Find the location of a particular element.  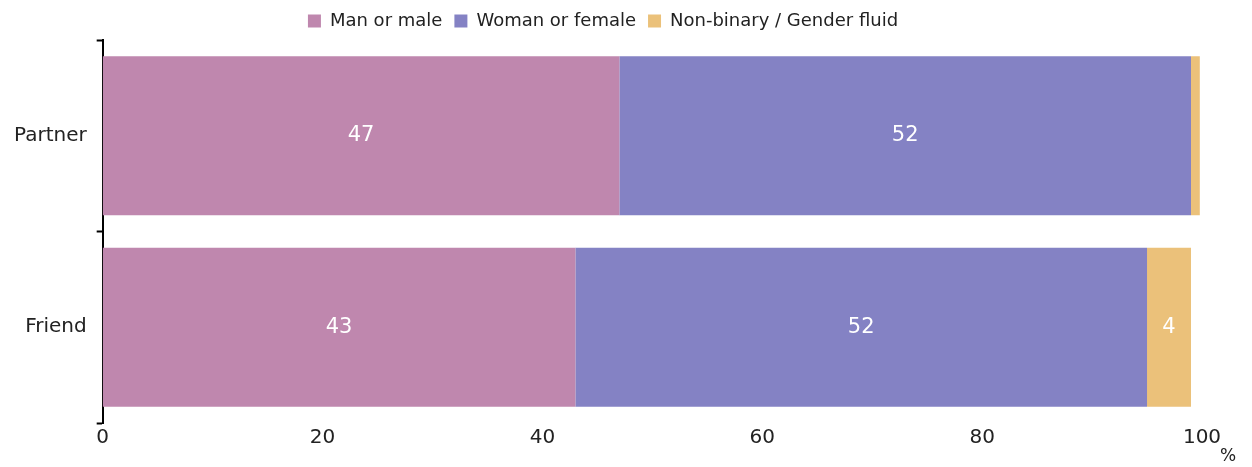

x-tick-label: 20 is located at coordinates (322, 436).